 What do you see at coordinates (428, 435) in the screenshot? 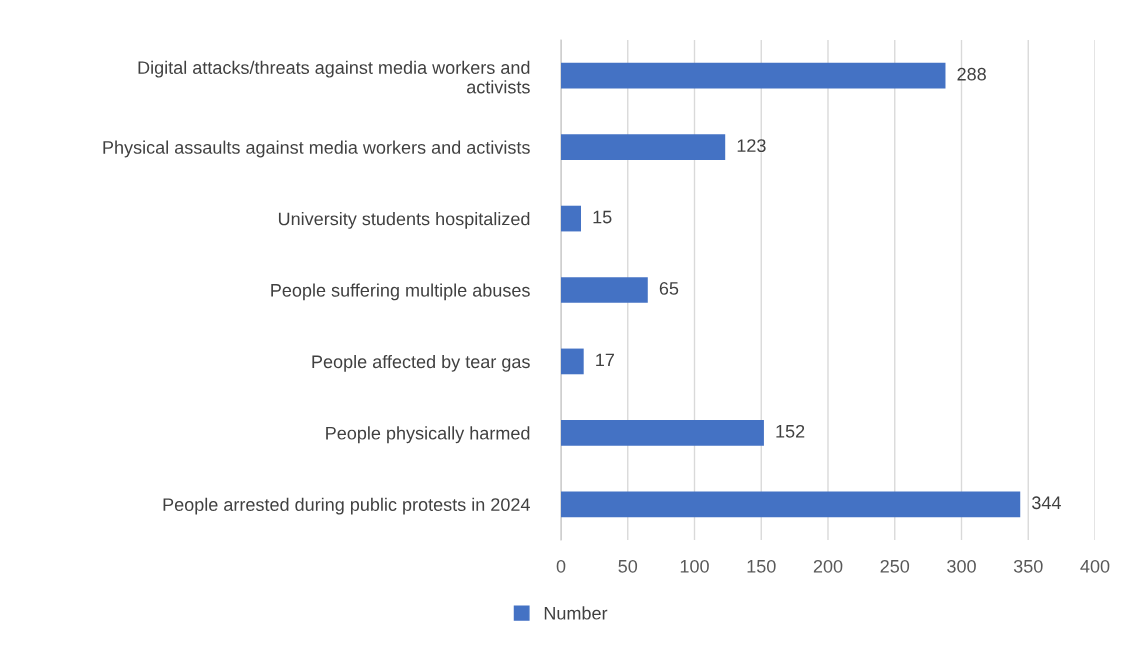
I see `y-tick-label: People physically harmed` at bounding box center [428, 435].